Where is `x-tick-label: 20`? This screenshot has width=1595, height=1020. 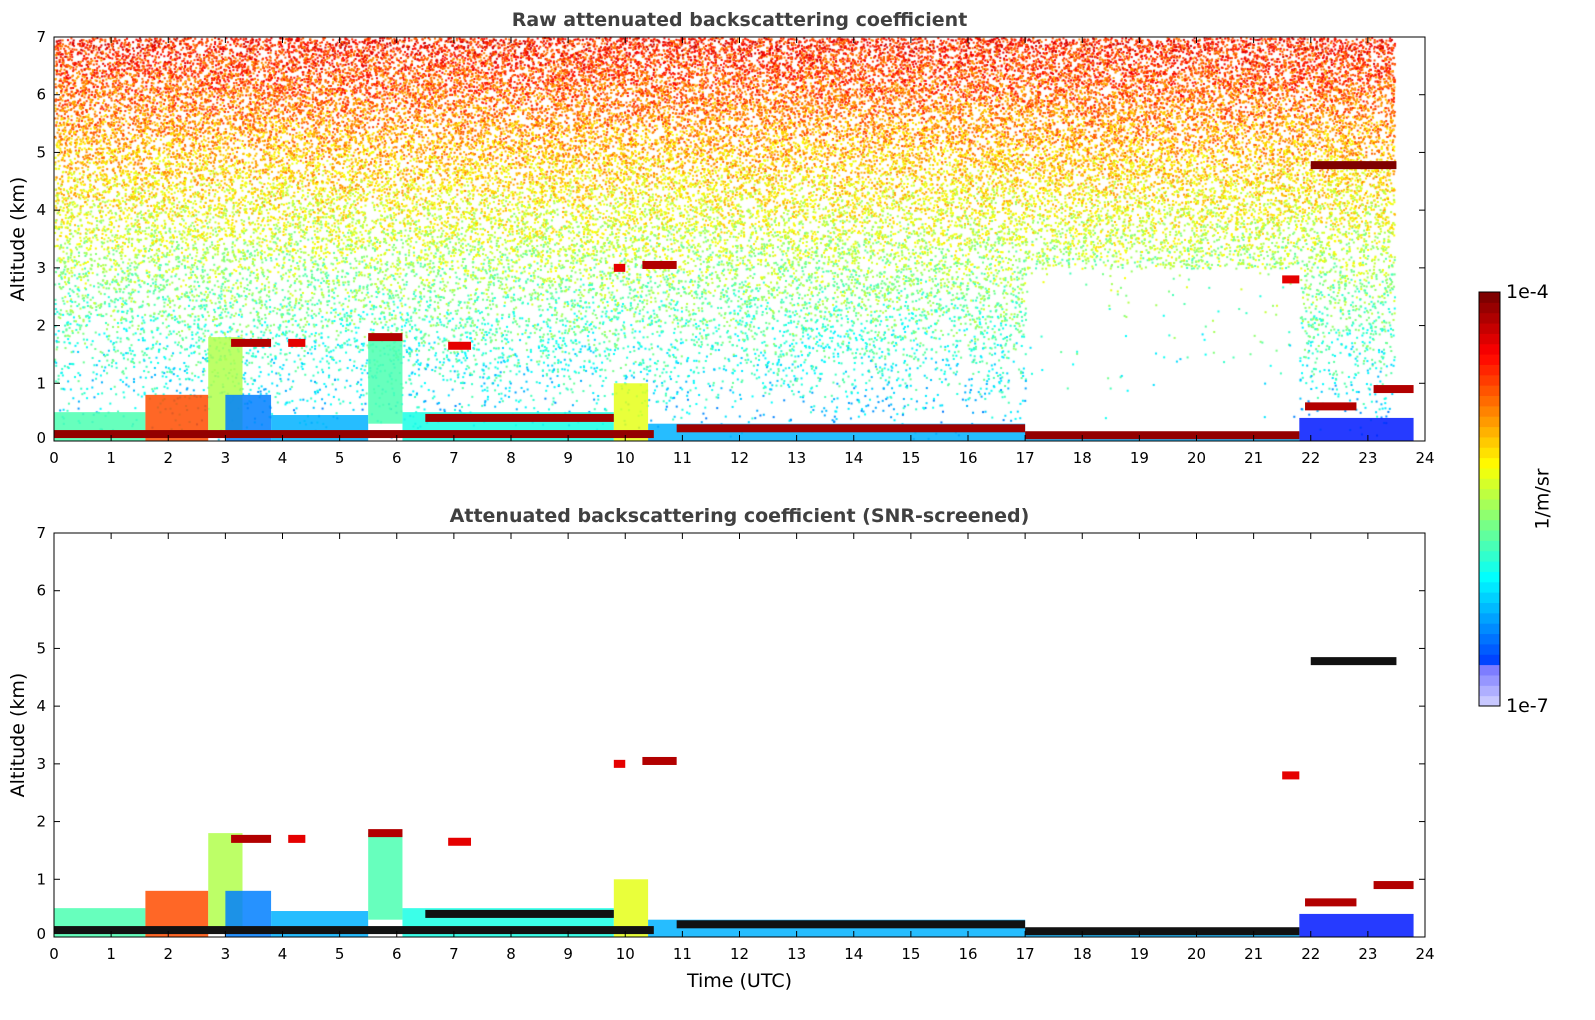 x-tick-label: 20 is located at coordinates (1196, 954).